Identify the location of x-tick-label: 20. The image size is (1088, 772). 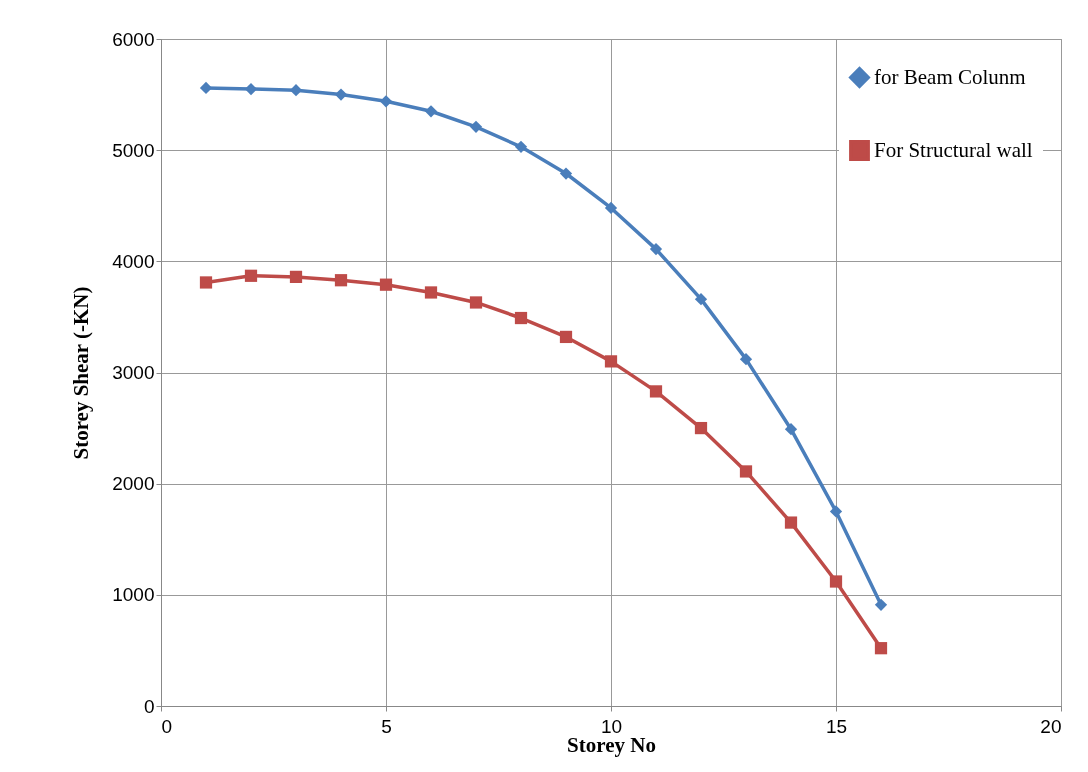
(1051, 726).